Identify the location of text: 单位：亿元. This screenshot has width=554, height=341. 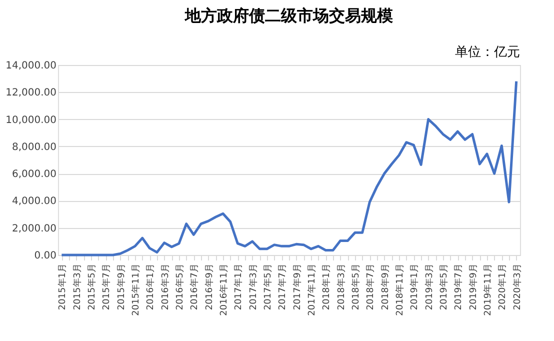
(487, 52).